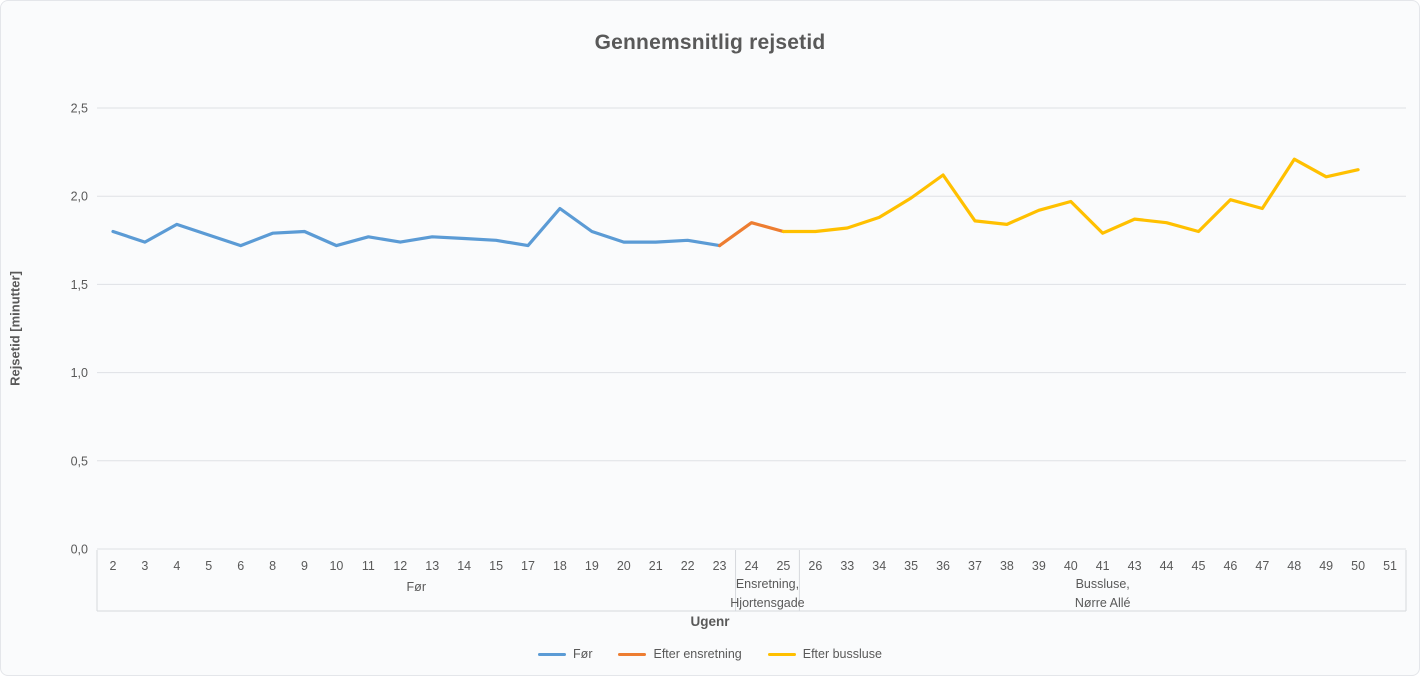 This screenshot has width=1420, height=676. Describe the element at coordinates (583, 654) in the screenshot. I see `legend-label: Før` at that location.